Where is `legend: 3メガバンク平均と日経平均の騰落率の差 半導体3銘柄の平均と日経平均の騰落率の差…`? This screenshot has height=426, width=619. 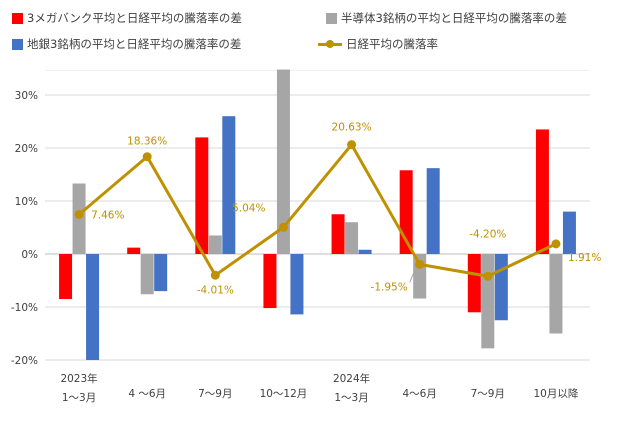
legend: 3メガバンク平均と日経平均の騰落率の差 半導体3銘柄の平均と日経平均の騰落率の差… is located at coordinates (309, 30).